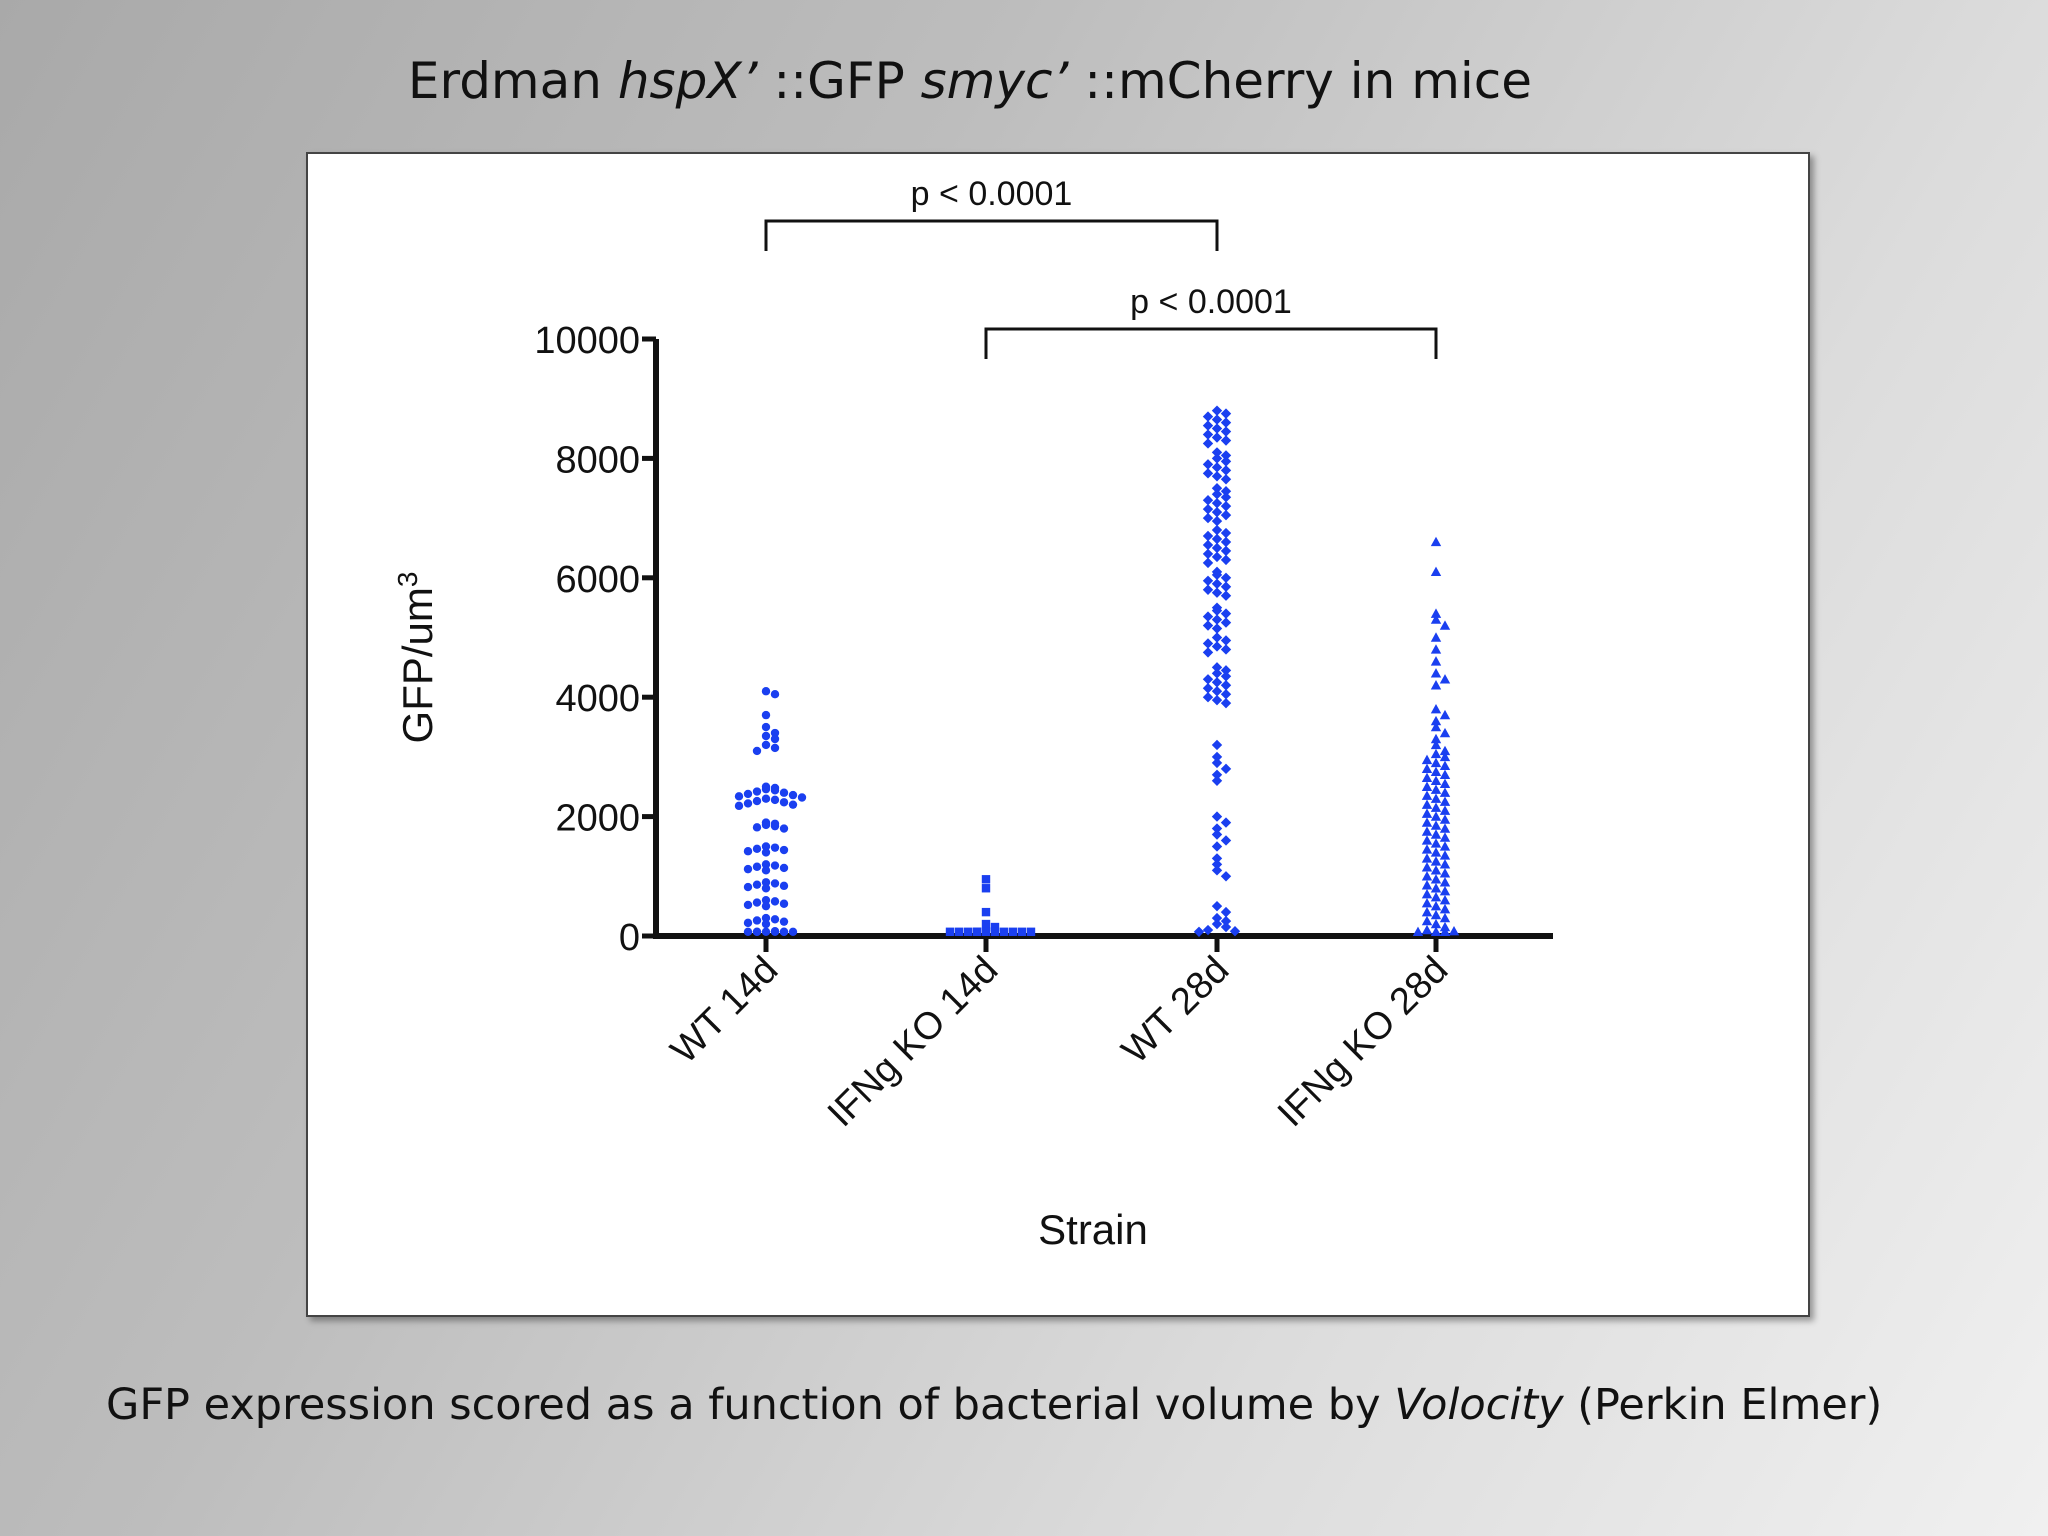  Describe the element at coordinates (597, 580) in the screenshot. I see `y-tick-label: 6000` at that location.